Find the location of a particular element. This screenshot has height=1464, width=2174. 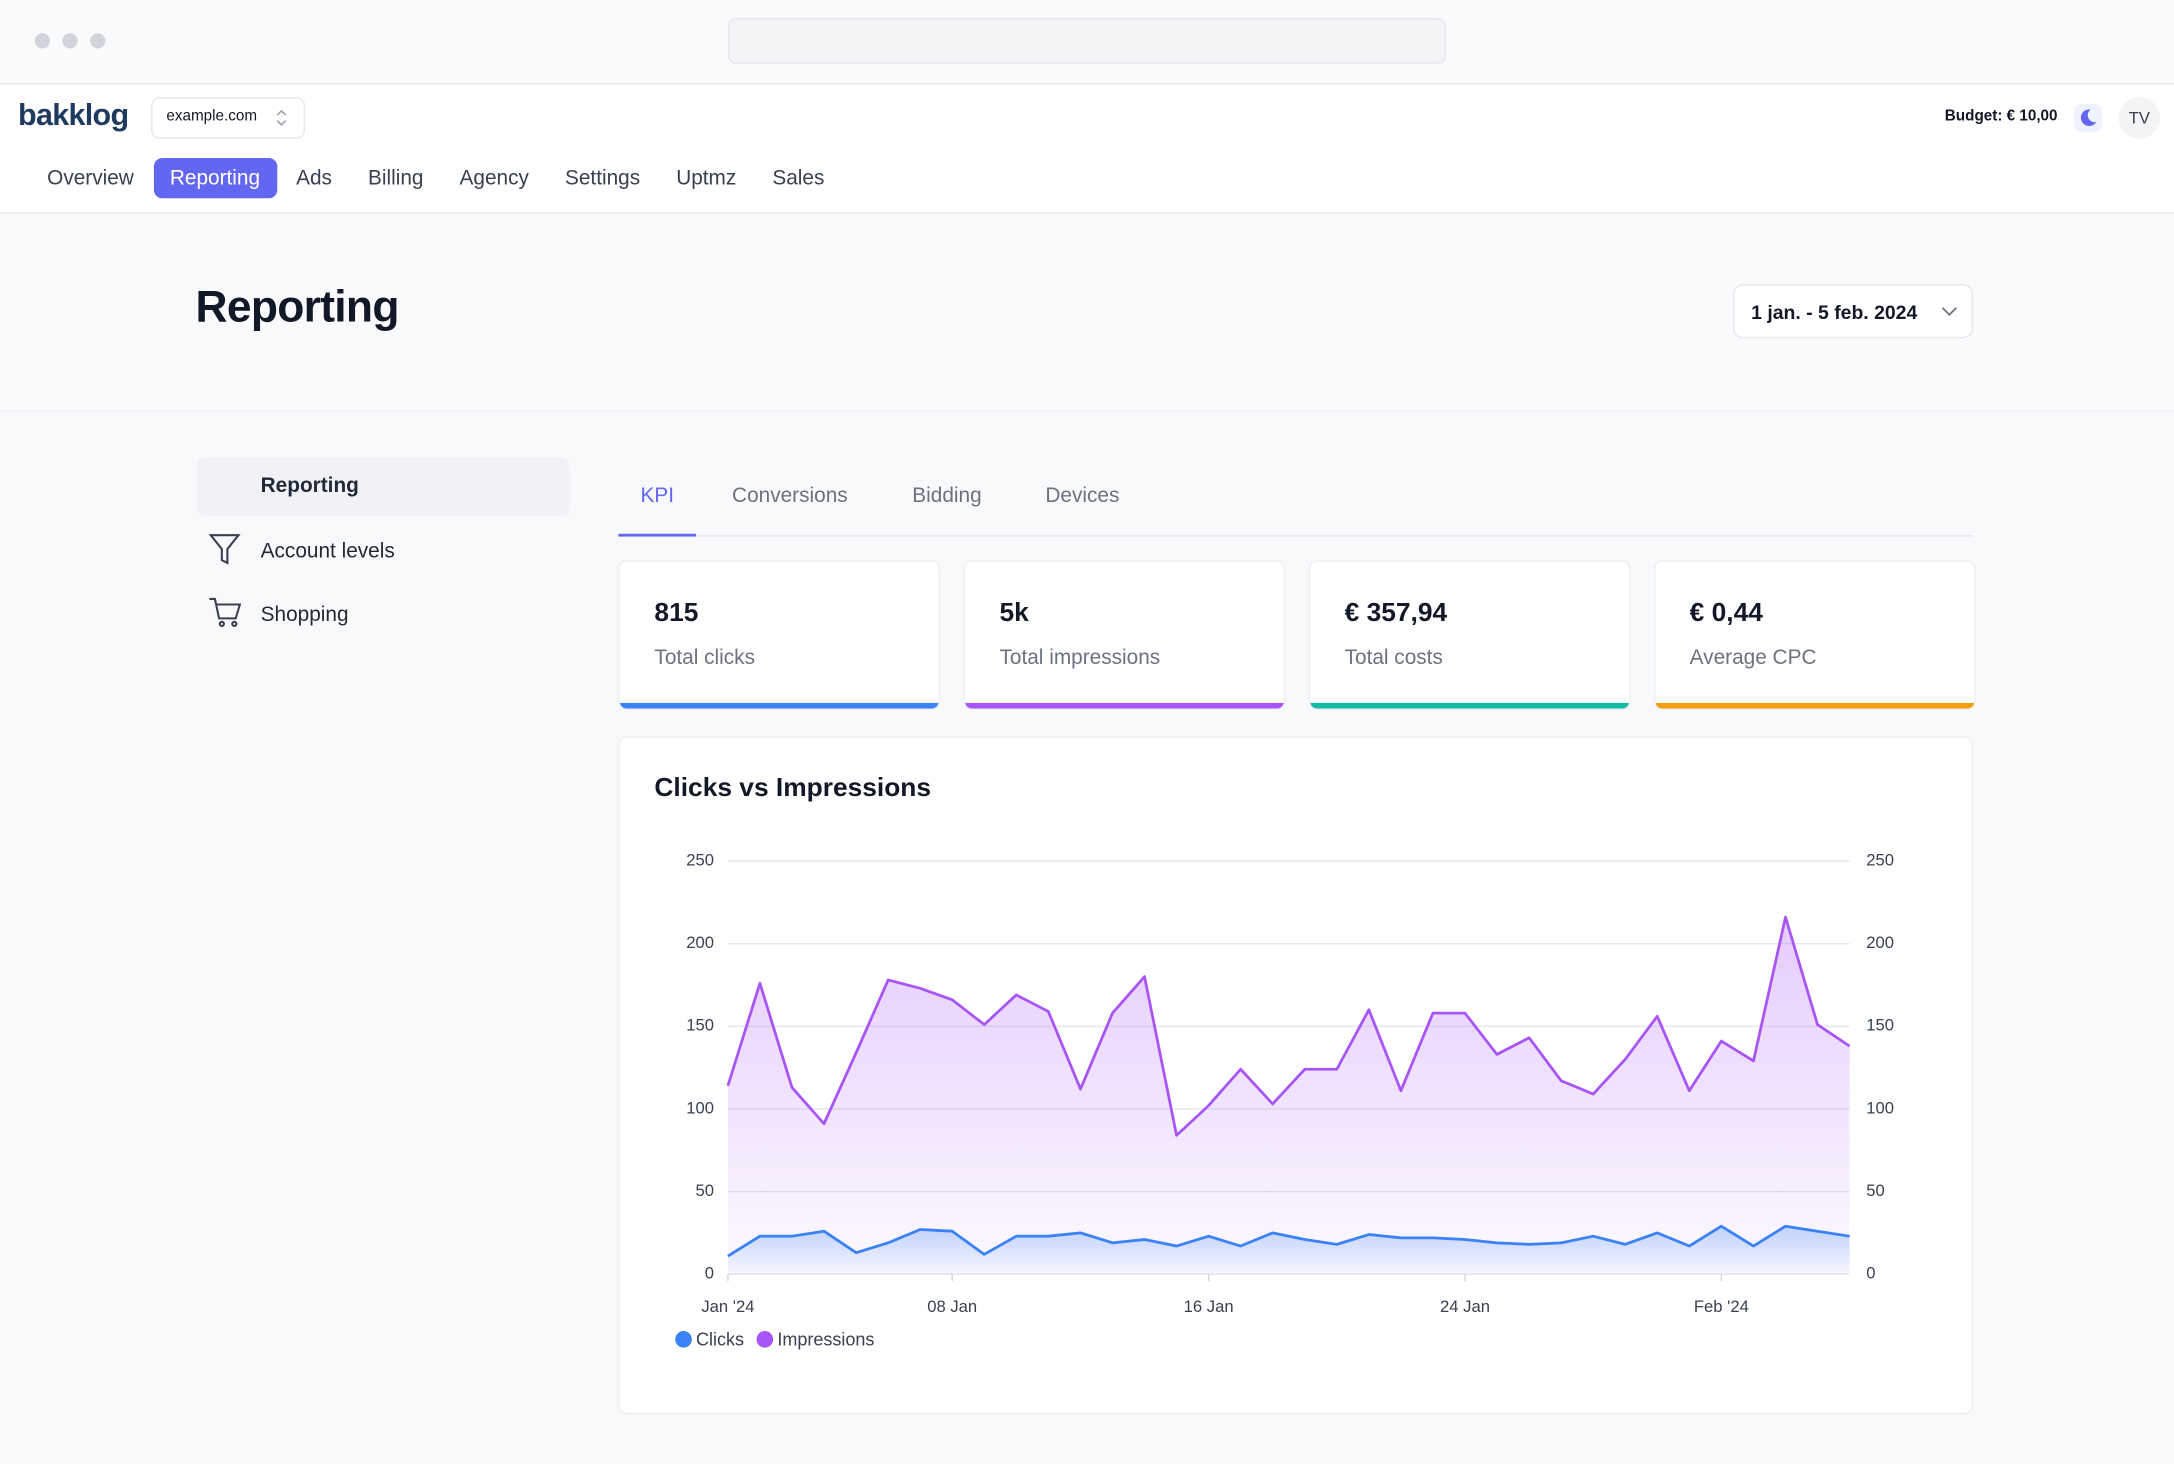

y-tick-label: 50 is located at coordinates (705, 1190).